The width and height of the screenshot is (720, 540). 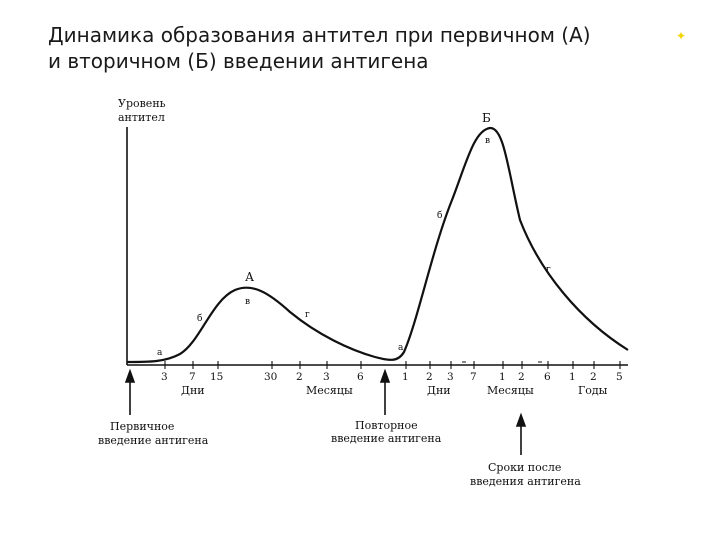 I want to click on x-axis-ticks, so click(x=392, y=365).